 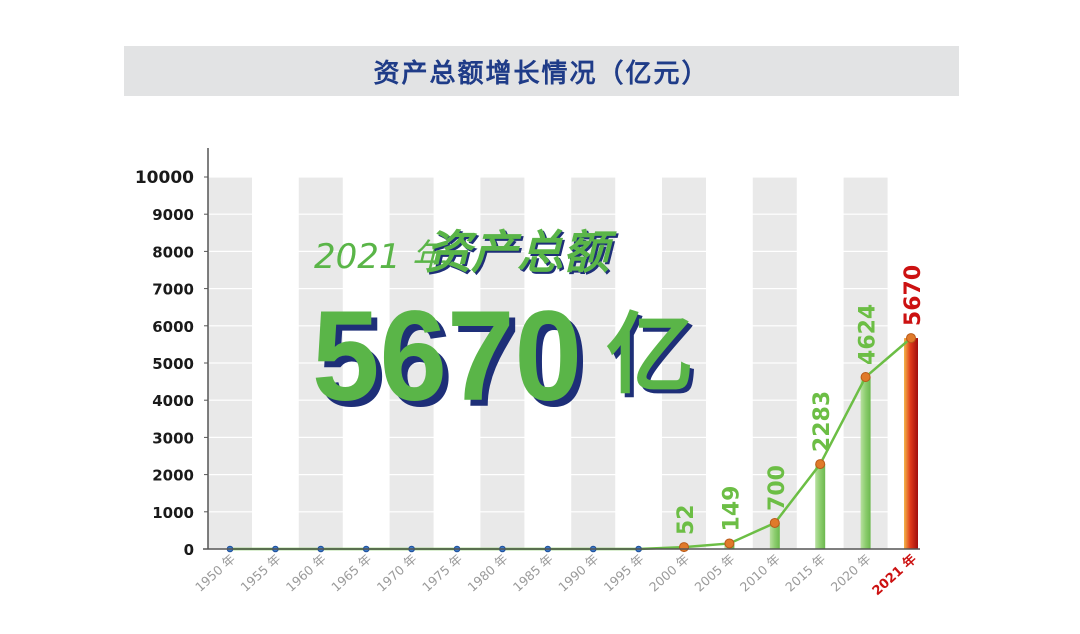 I want to click on data-label-2000年: 52, so click(x=686, y=519).